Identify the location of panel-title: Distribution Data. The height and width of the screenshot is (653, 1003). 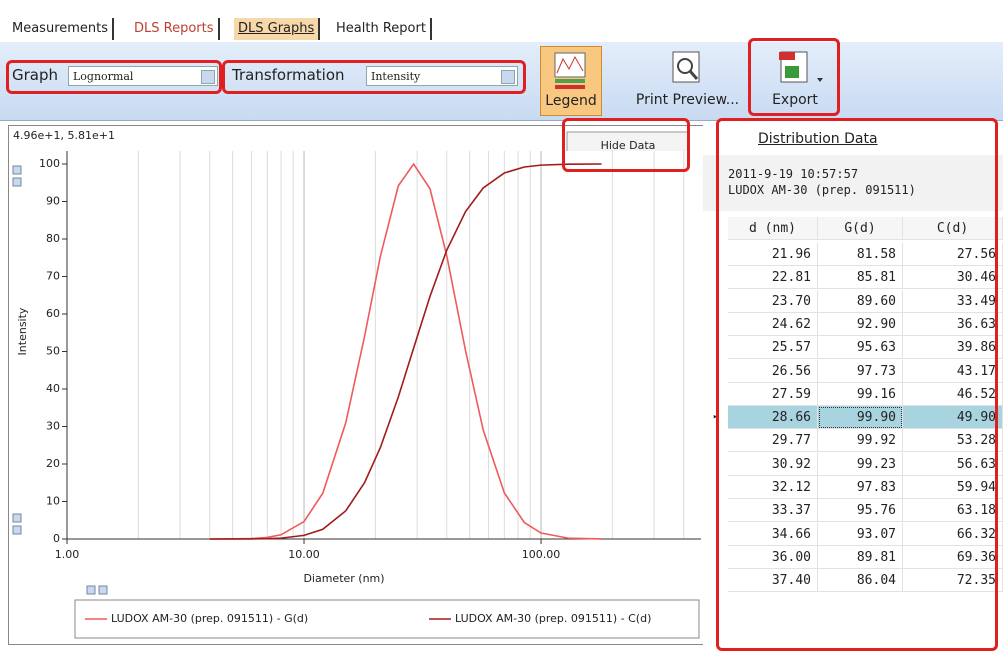
(818, 139).